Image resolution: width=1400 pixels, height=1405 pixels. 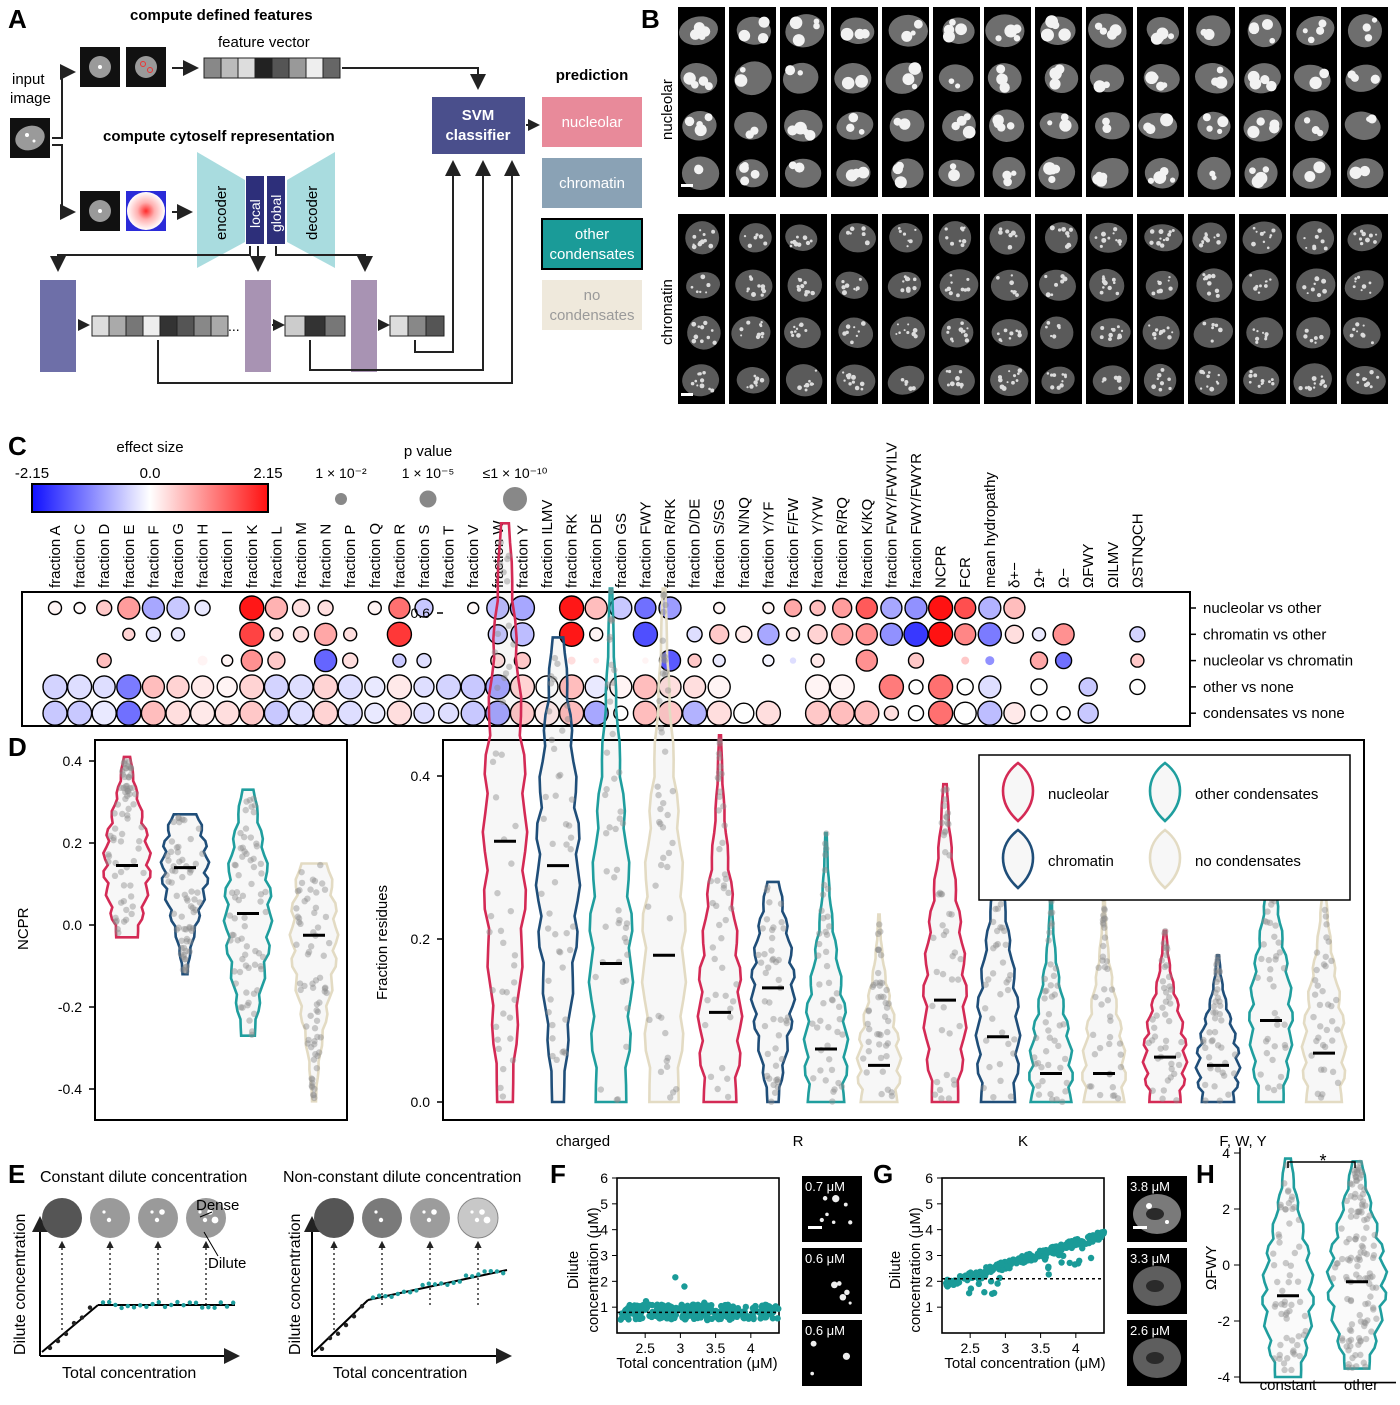 What do you see at coordinates (421, 1102) in the screenshot?
I see `ytick-label: 0.0` at bounding box center [421, 1102].